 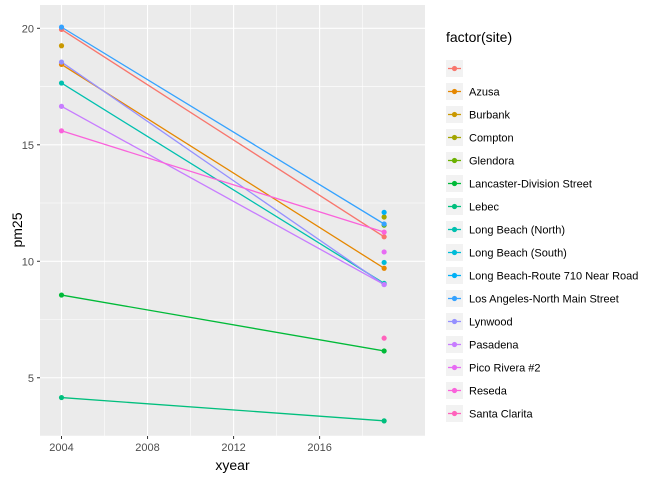 I want to click on x-tick-label: 2012, so click(x=233, y=448).